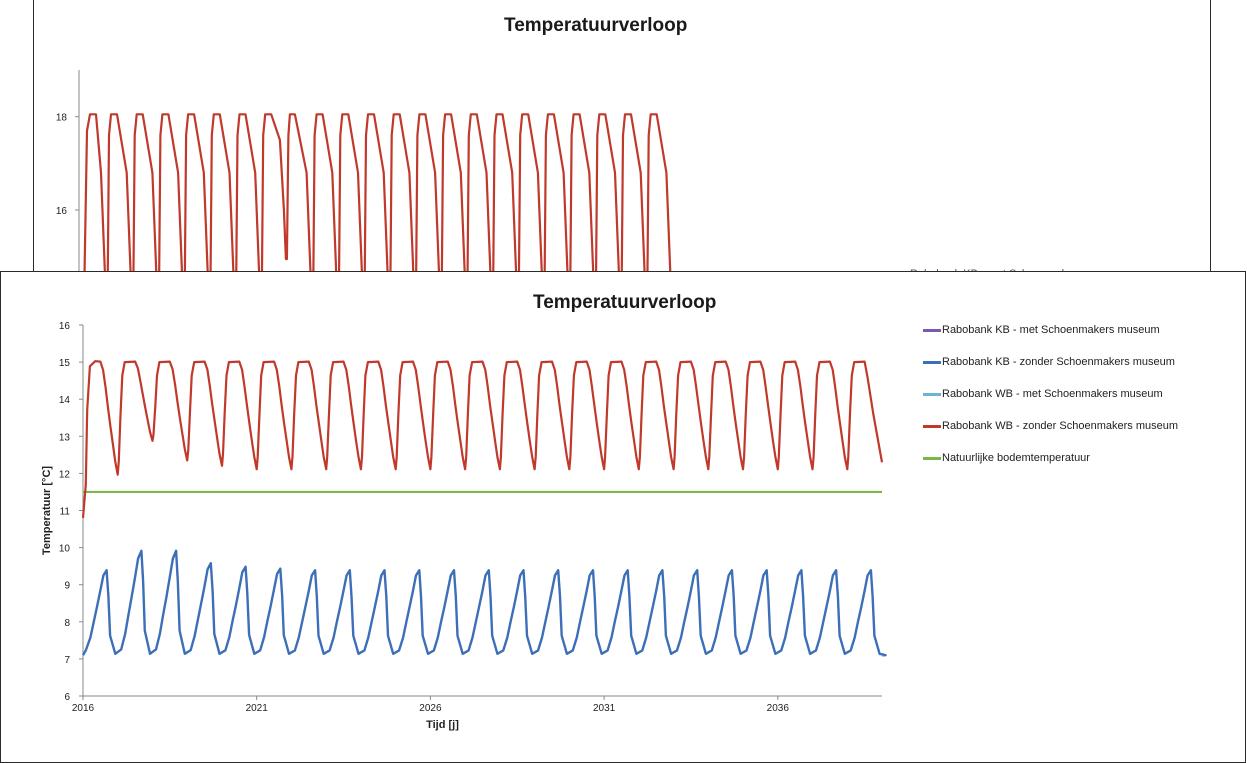  What do you see at coordinates (596, 25) in the screenshot?
I see `chart-title-top: Temperatuurverloop` at bounding box center [596, 25].